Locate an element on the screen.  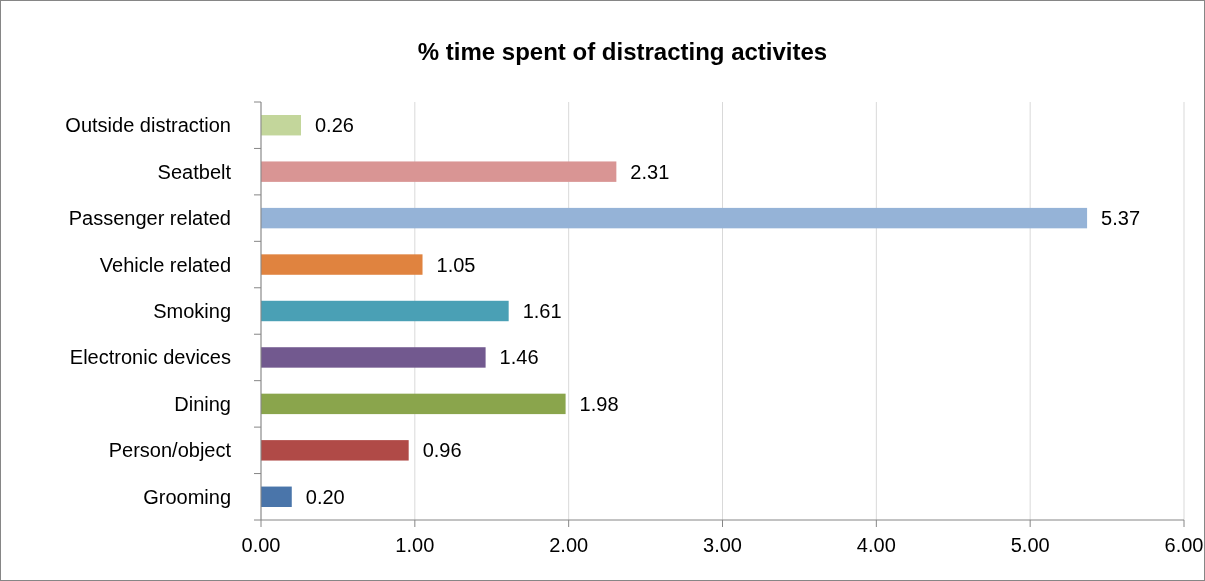
chart-title: % time spent of distracting activites is located at coordinates (622, 51).